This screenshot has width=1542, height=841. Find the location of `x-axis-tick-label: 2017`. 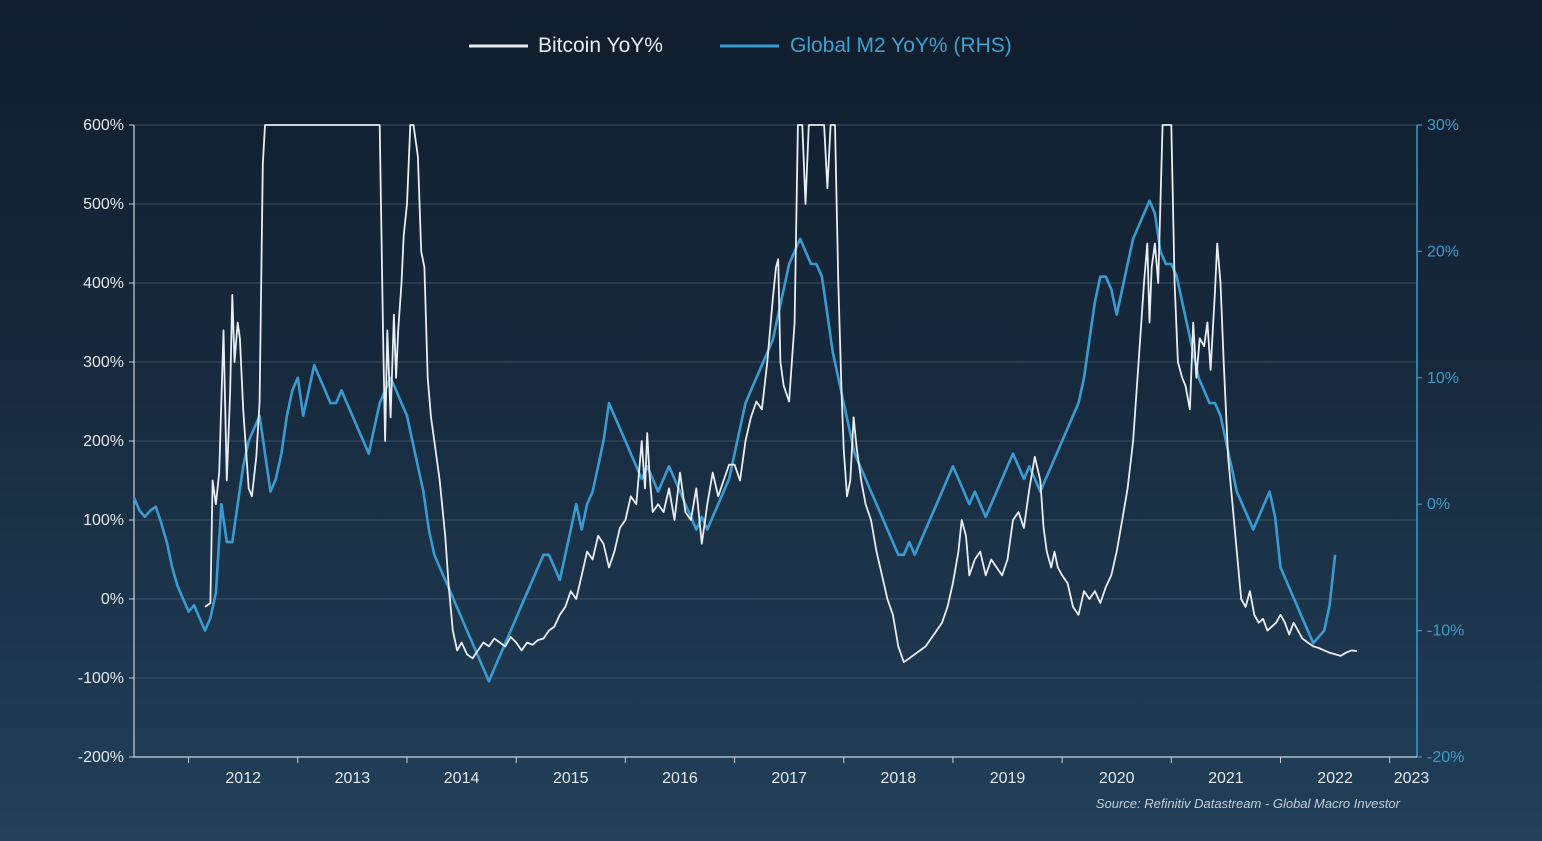

x-axis-tick-label: 2017 is located at coordinates (789, 778).